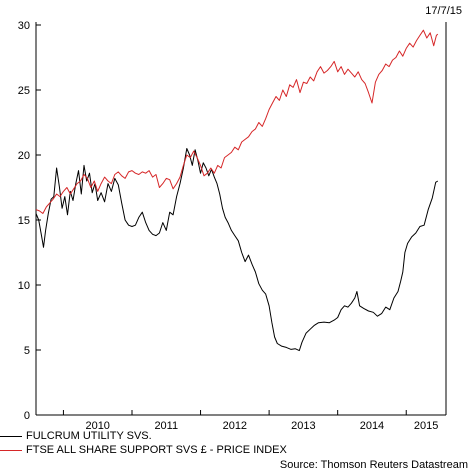 The image size is (475, 476). I want to click on legend-swatch-fulcrum, so click(11, 436).